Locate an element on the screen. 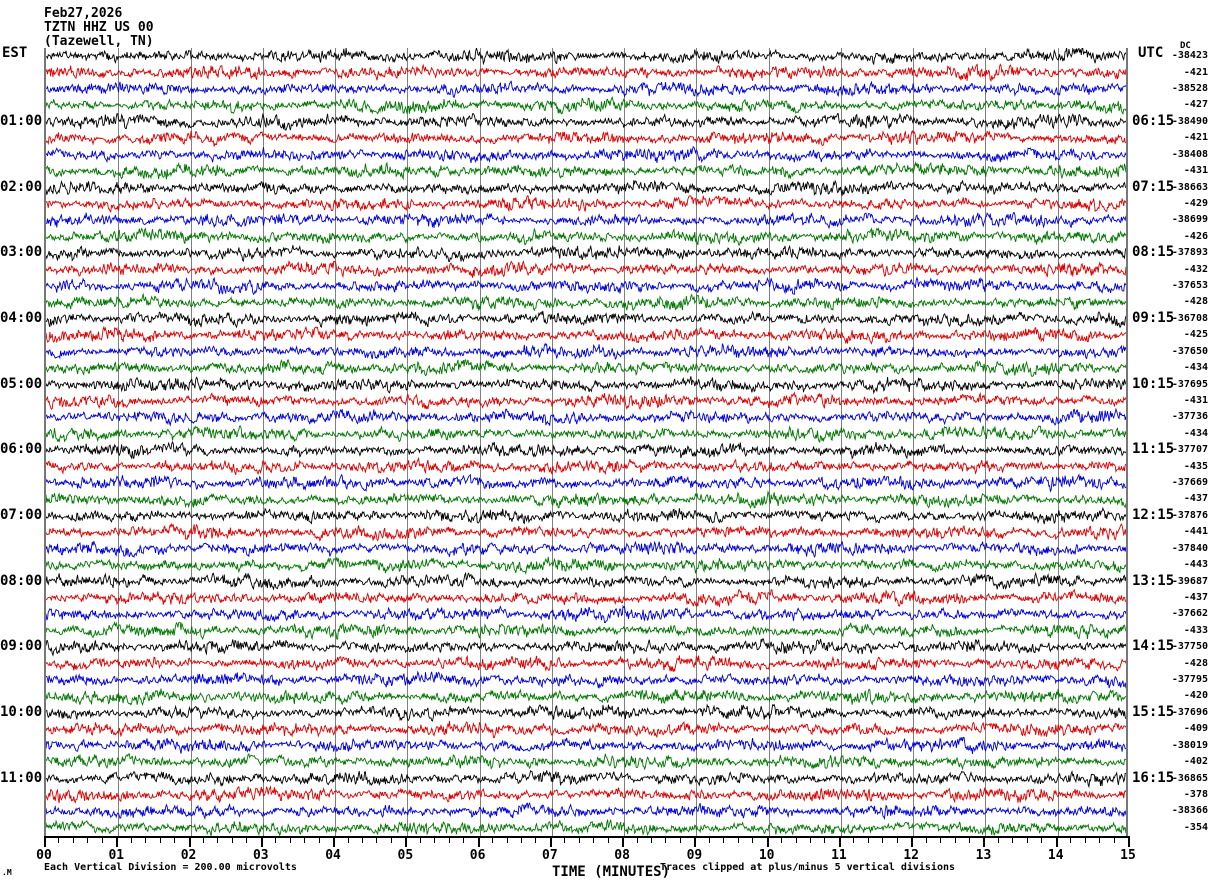  dc-value-row-15: -428 is located at coordinates (1195, 302).